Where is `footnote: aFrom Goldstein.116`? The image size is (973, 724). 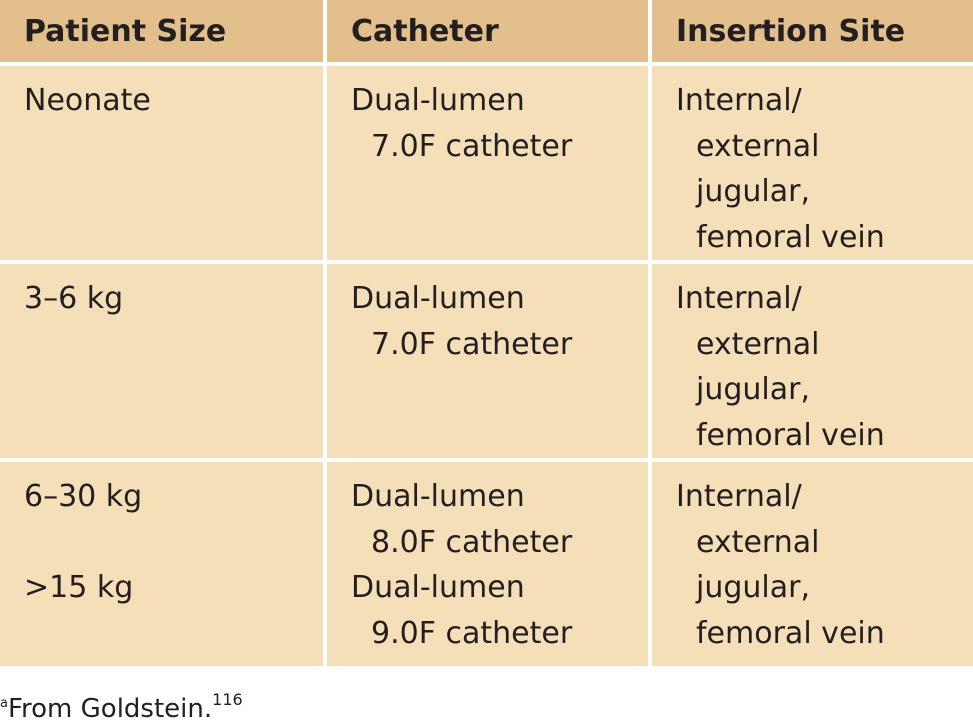
footnote: aFrom Goldstein.116 is located at coordinates (121, 707).